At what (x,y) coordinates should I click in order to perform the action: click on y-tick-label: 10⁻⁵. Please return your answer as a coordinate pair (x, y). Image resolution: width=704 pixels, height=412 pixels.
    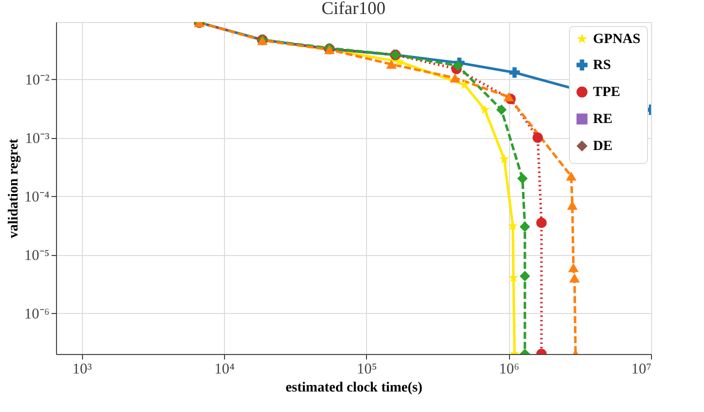
    Looking at the image, I should click on (37, 256).